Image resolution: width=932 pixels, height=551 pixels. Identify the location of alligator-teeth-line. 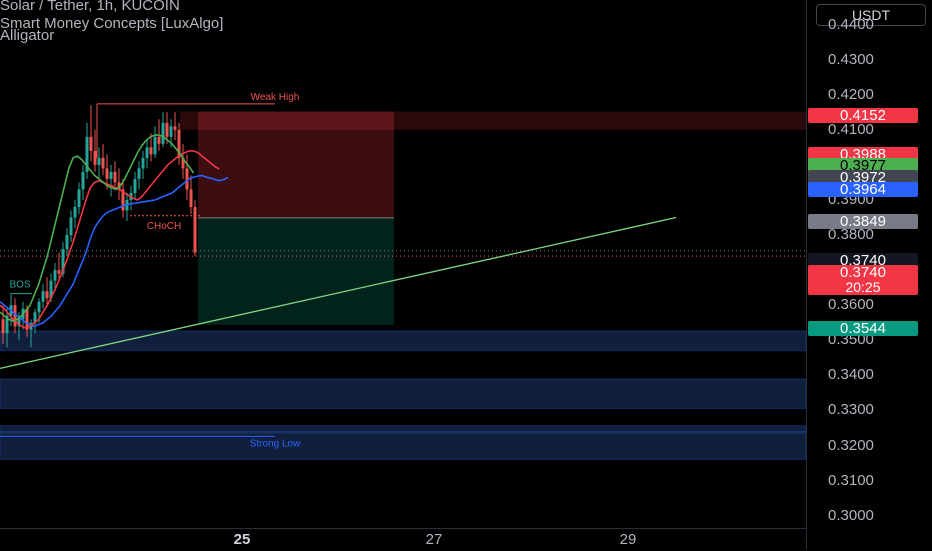
(110, 239).